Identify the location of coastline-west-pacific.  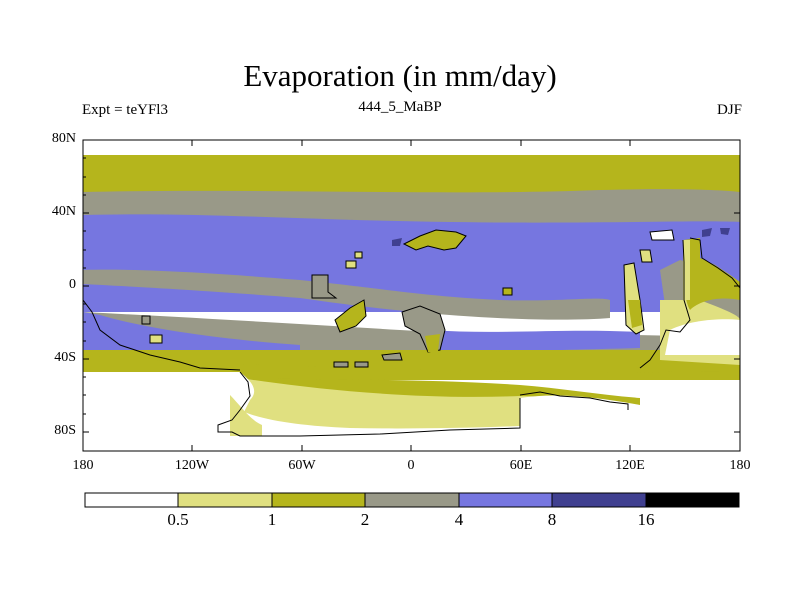
(665, 304).